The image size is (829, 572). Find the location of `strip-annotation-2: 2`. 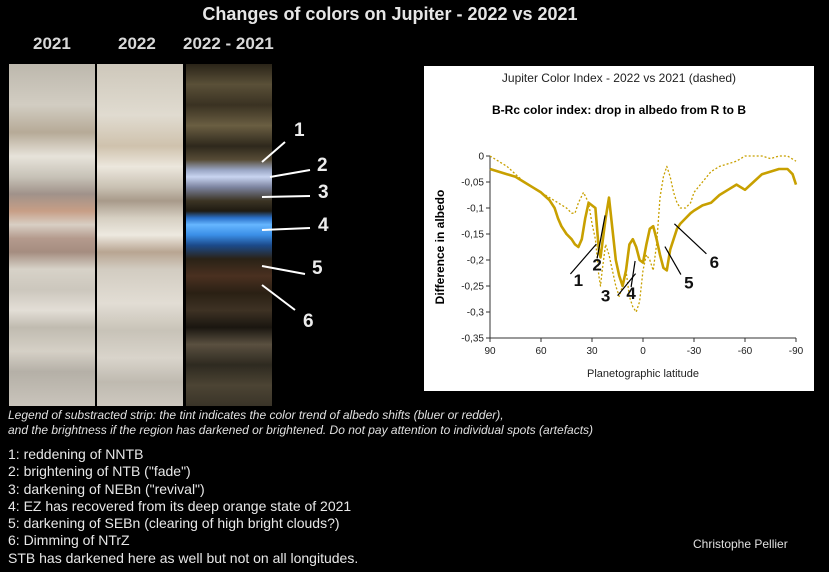

strip-annotation-2: 2 is located at coordinates (322, 165).